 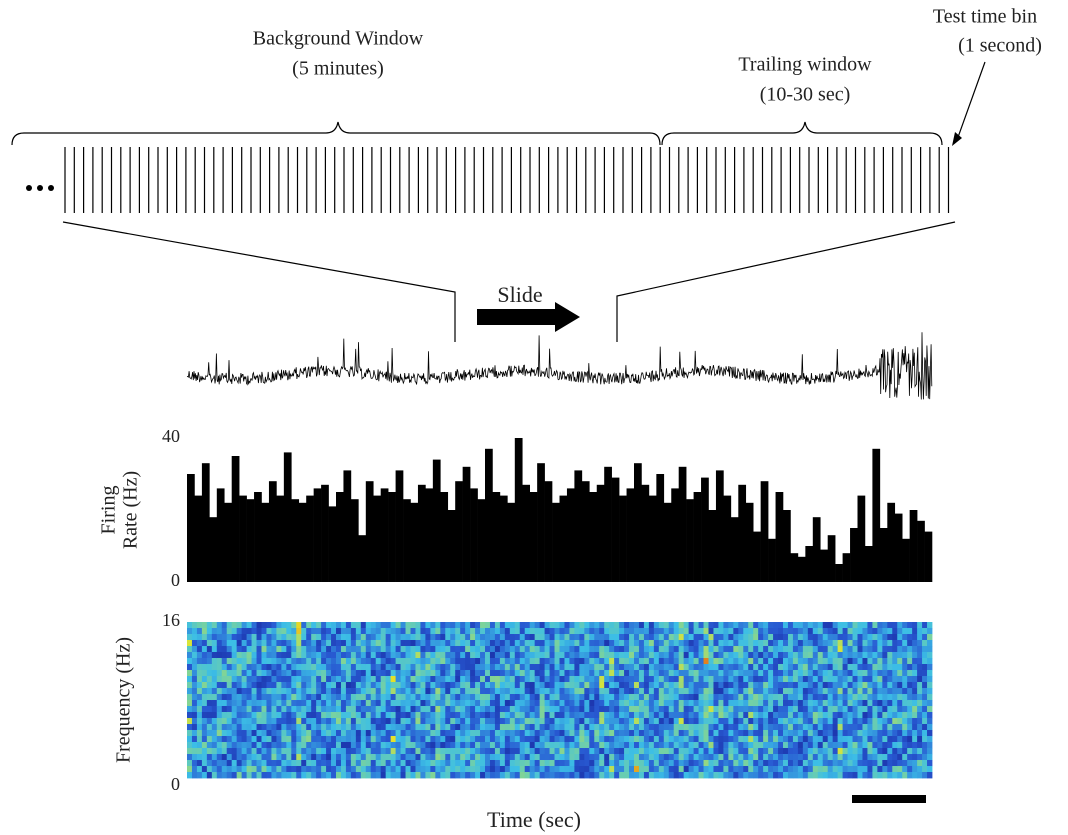 What do you see at coordinates (338, 69) in the screenshot?
I see `annotation: (5 minutes)` at bounding box center [338, 69].